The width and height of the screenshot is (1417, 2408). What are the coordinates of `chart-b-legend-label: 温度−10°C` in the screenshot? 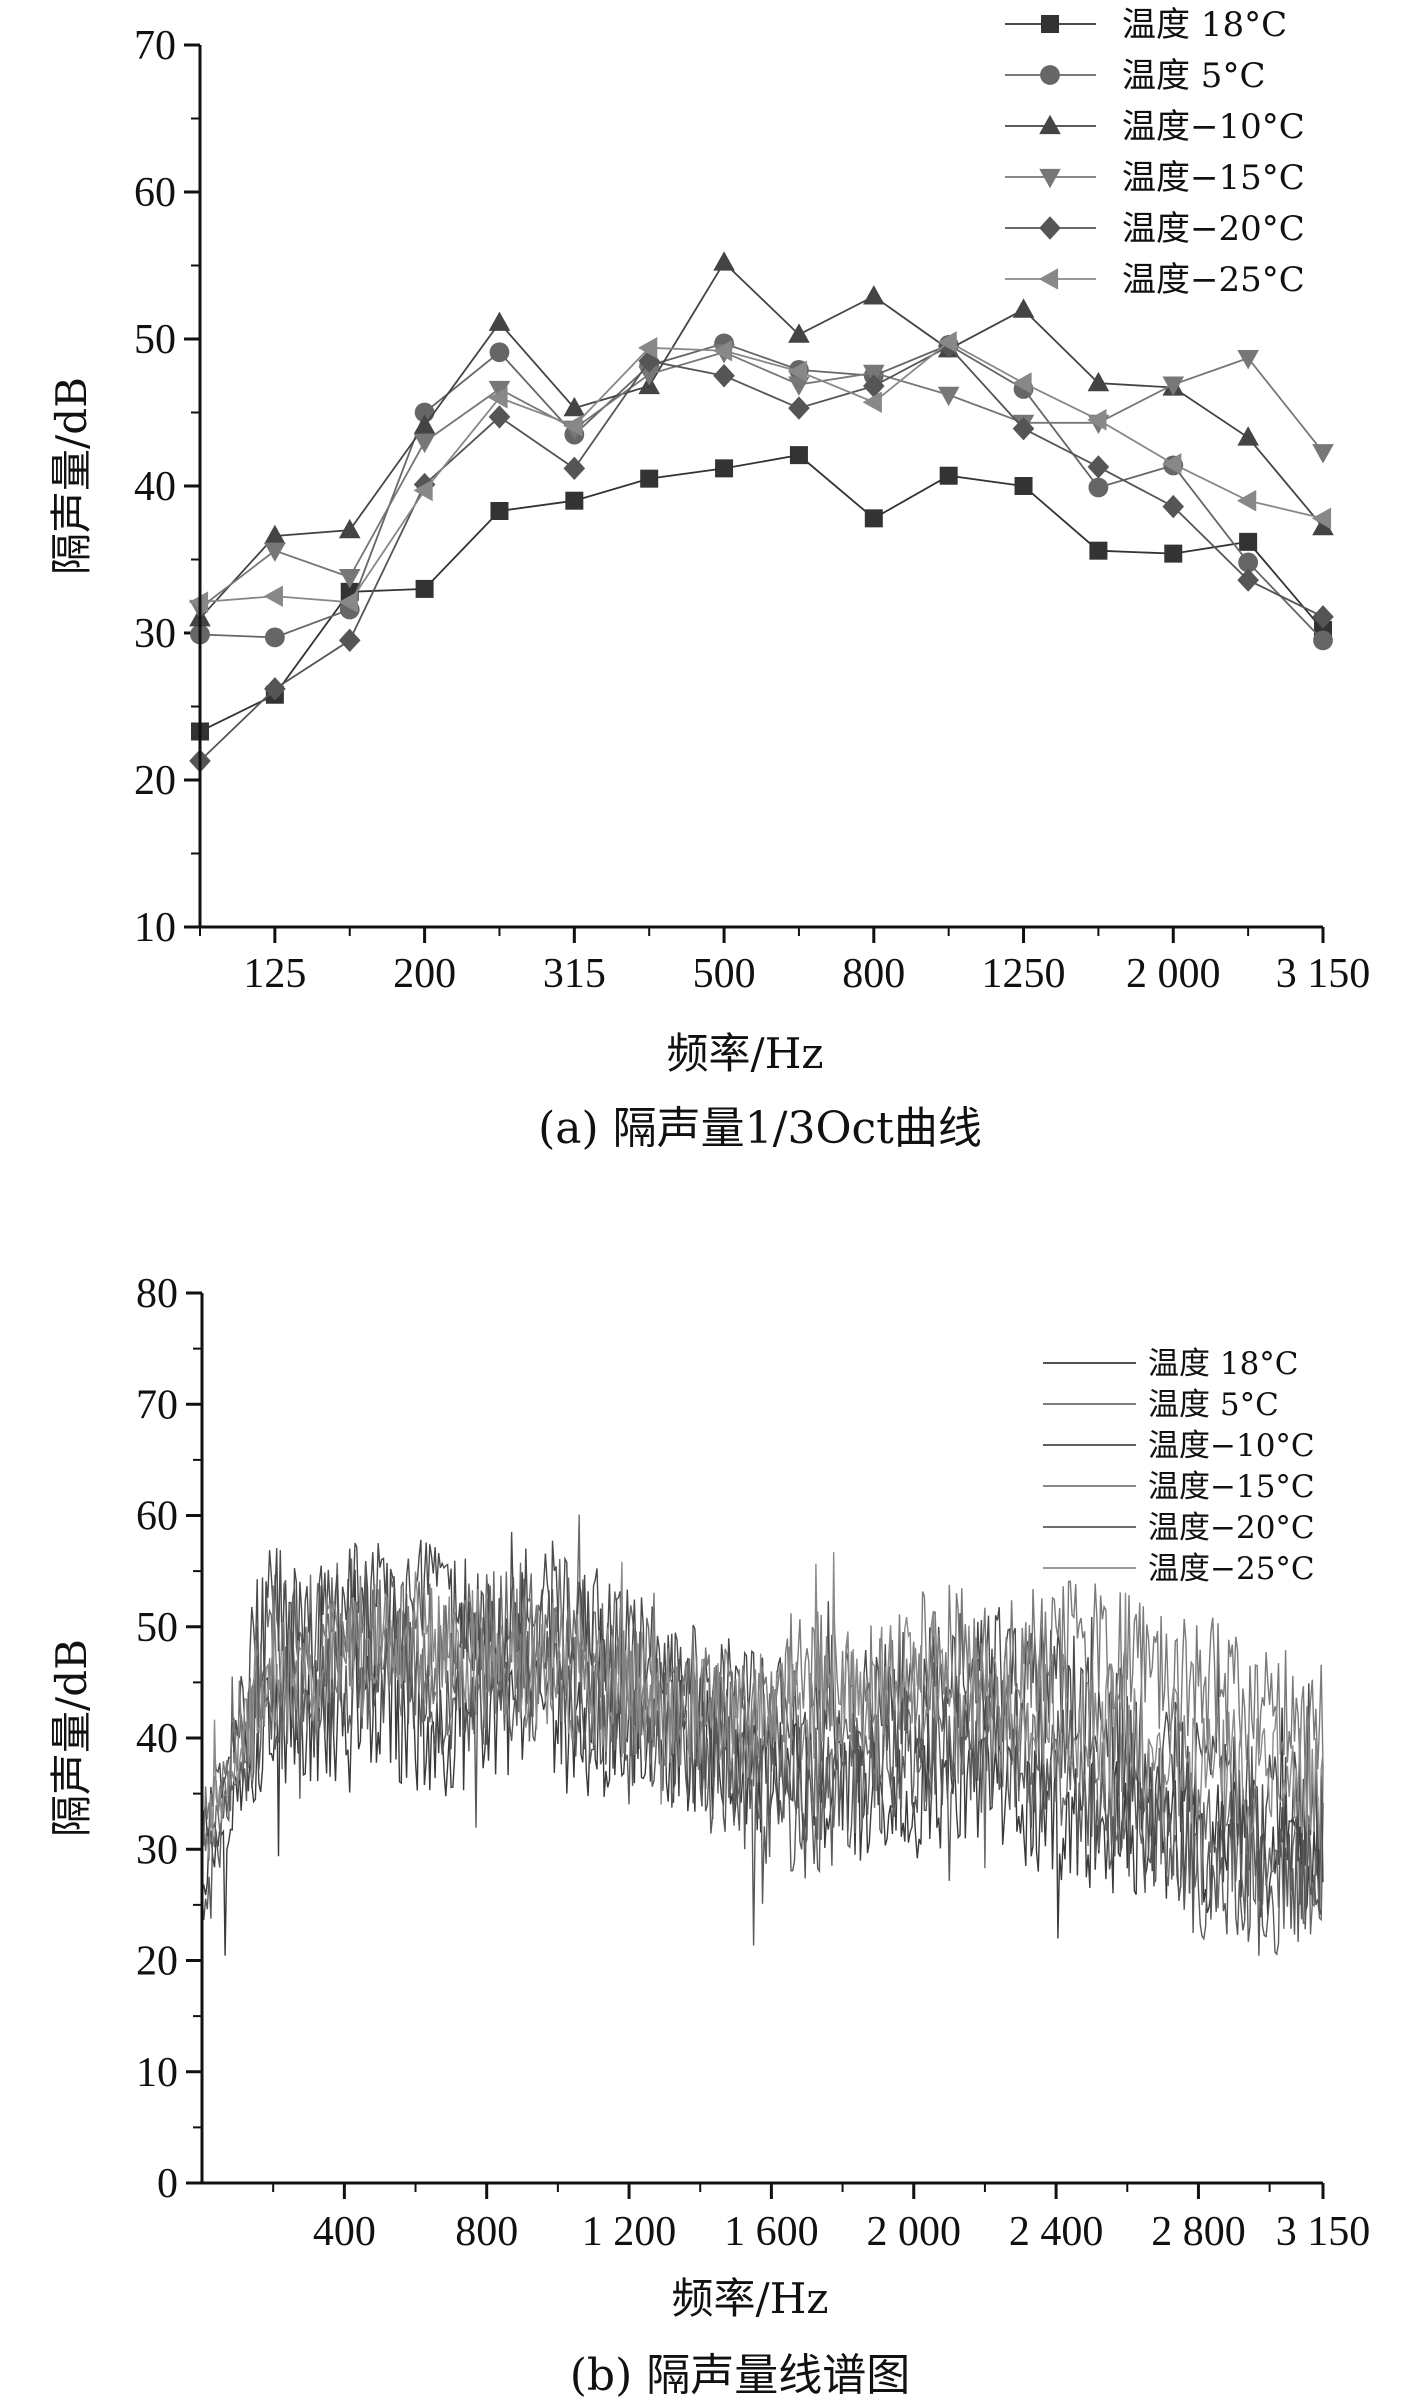 It's located at (1231, 1446).